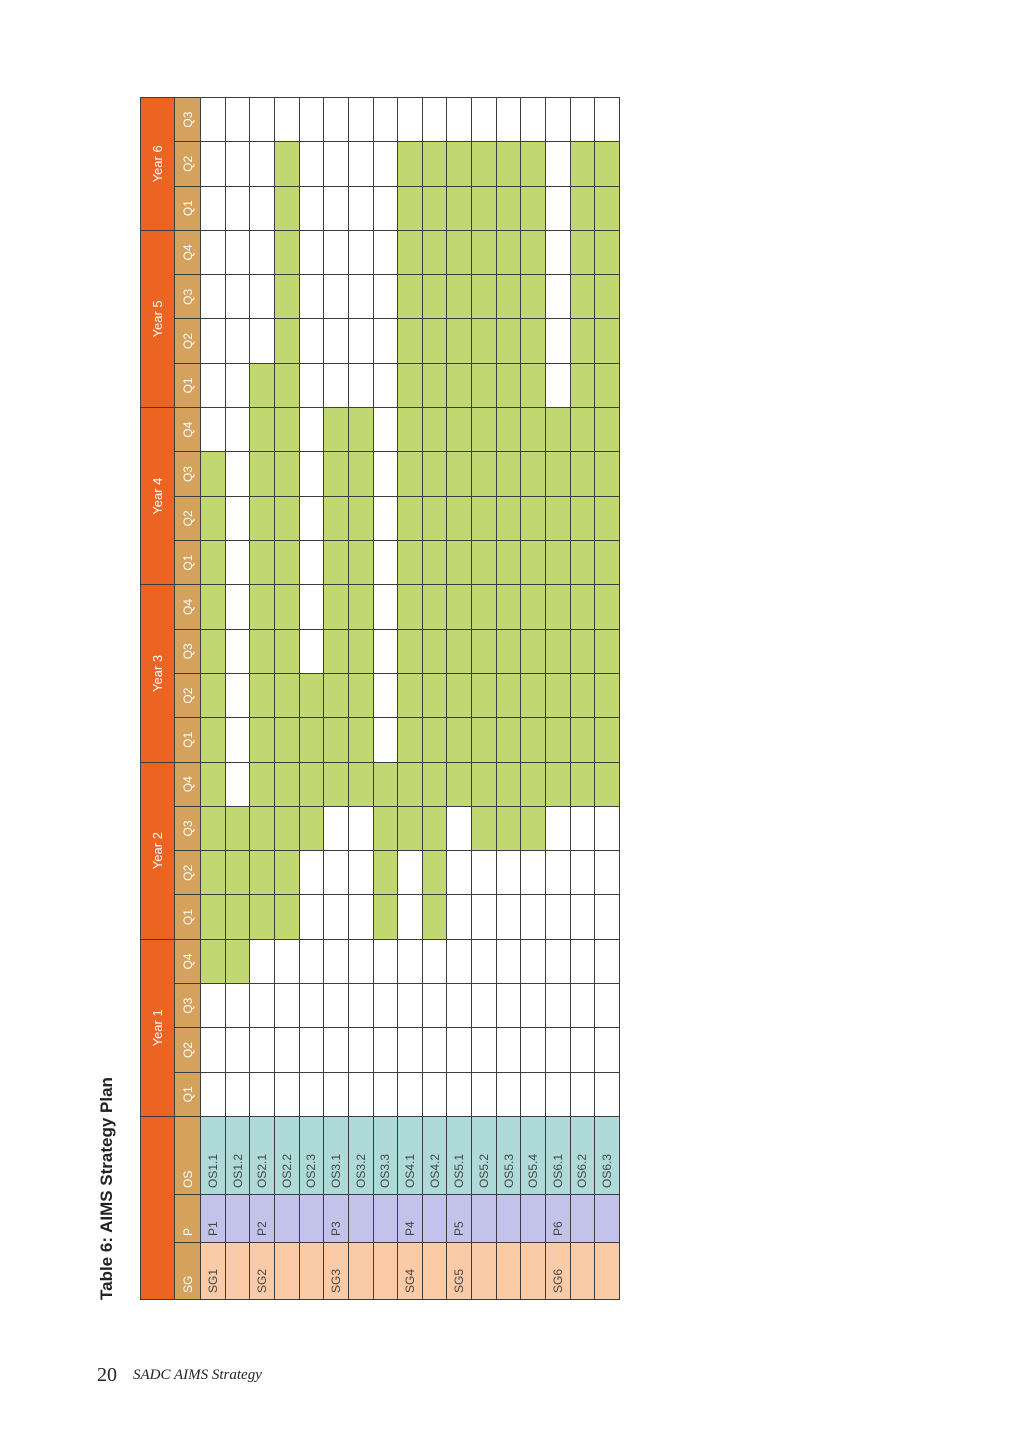 This screenshot has width=1024, height=1448. Describe the element at coordinates (607, 1155) in the screenshot. I see `os-cell: OS6.3` at that location.